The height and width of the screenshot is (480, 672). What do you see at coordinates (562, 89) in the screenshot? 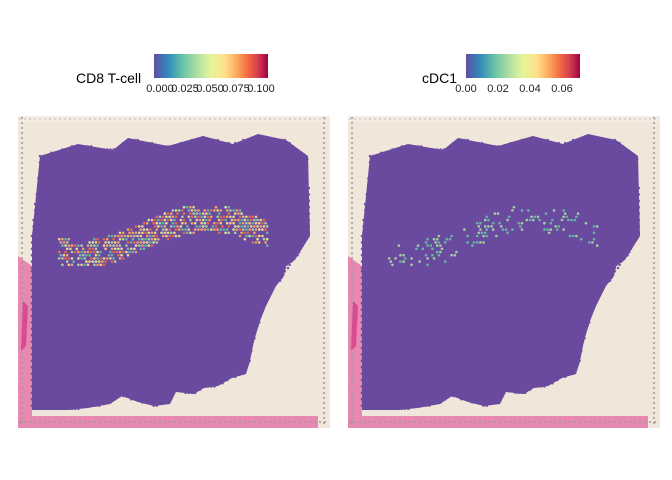
I see `tick-label: 0.06` at bounding box center [562, 89].